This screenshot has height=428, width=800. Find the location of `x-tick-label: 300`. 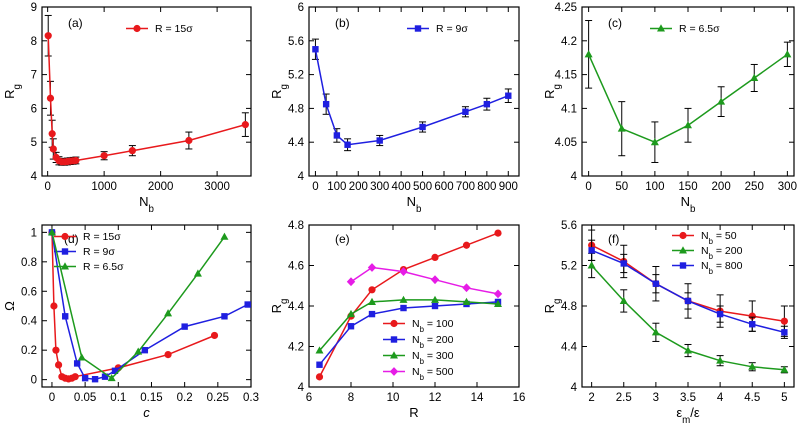

x-tick-label: 300 is located at coordinates (379, 187).